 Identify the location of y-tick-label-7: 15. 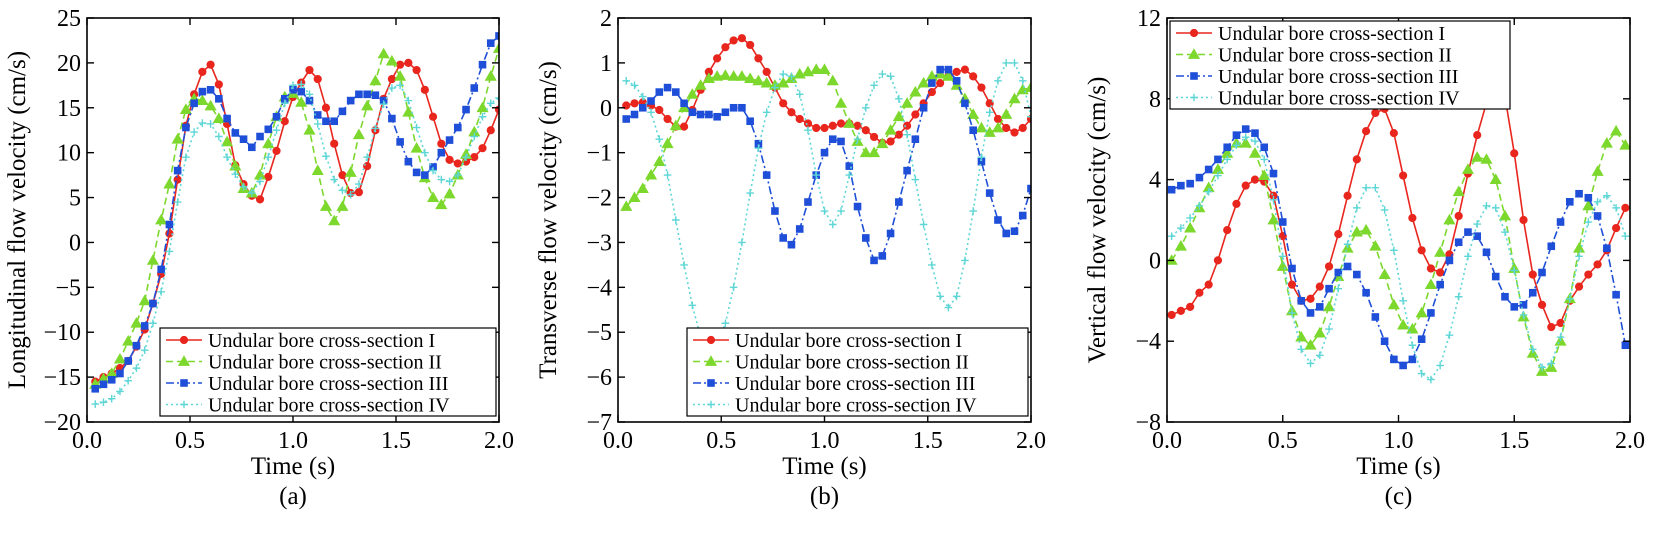
(69, 109).